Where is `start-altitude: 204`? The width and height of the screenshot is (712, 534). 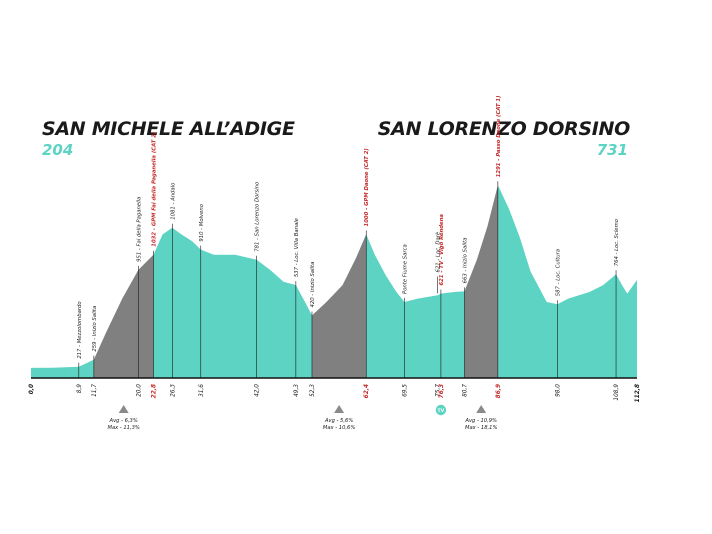
start-altitude: 204 is located at coordinates (58, 150).